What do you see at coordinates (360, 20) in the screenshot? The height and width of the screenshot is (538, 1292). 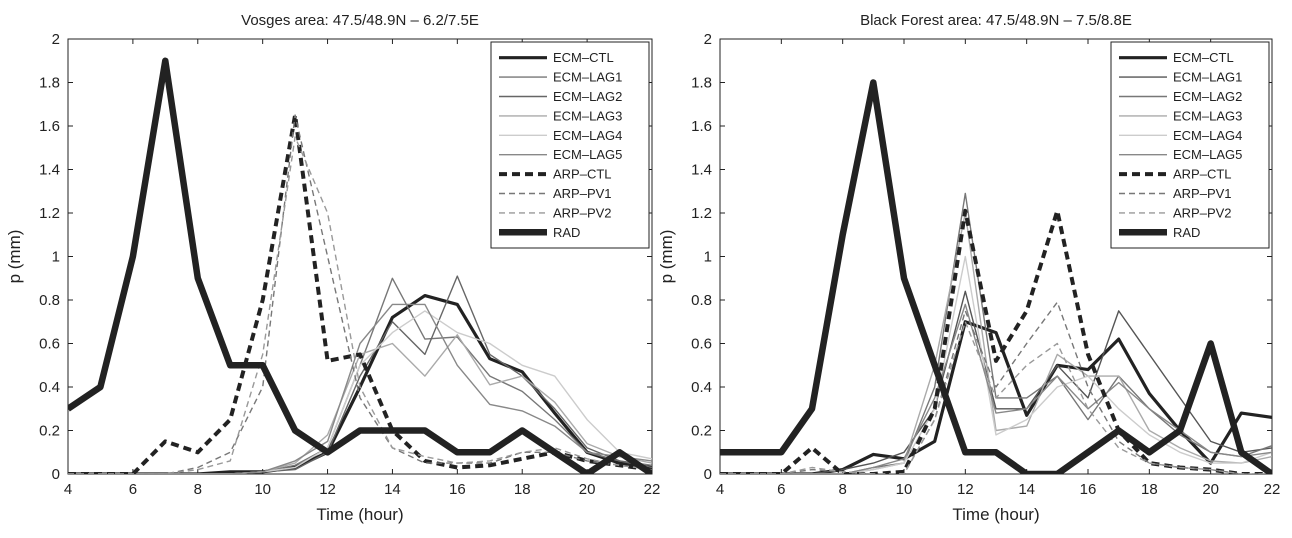 I see `chart-title: Vosges area: 47.5/48.9N – 6.2/7.5E` at bounding box center [360, 20].